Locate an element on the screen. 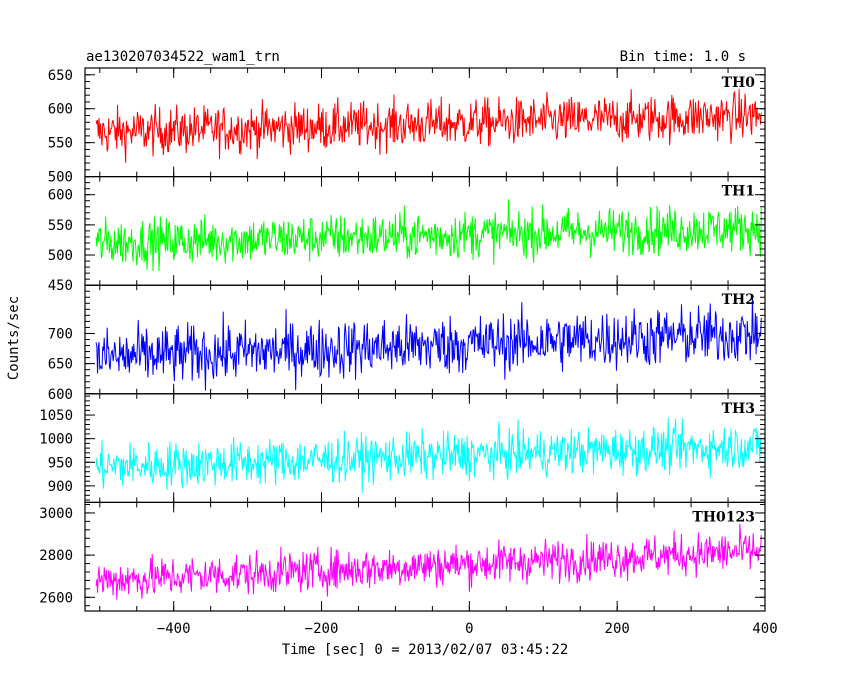  panel-th1: 450 500 550 600 TH1 is located at coordinates (407, 235).